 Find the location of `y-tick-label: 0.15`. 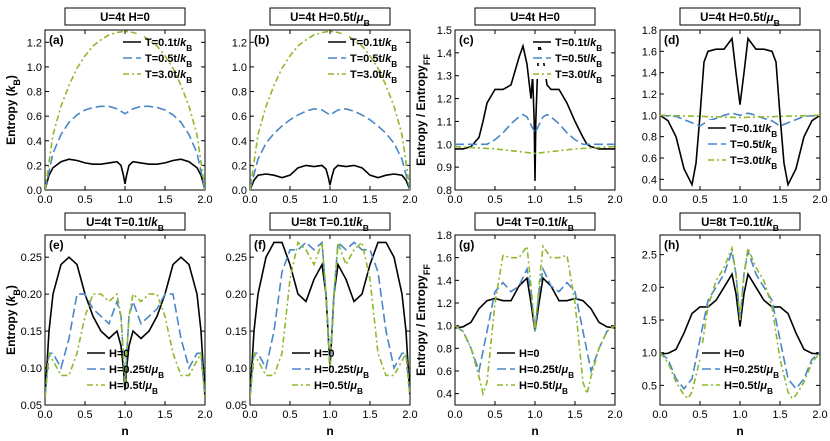

y-tick-label: 0.15 is located at coordinates (236, 332).